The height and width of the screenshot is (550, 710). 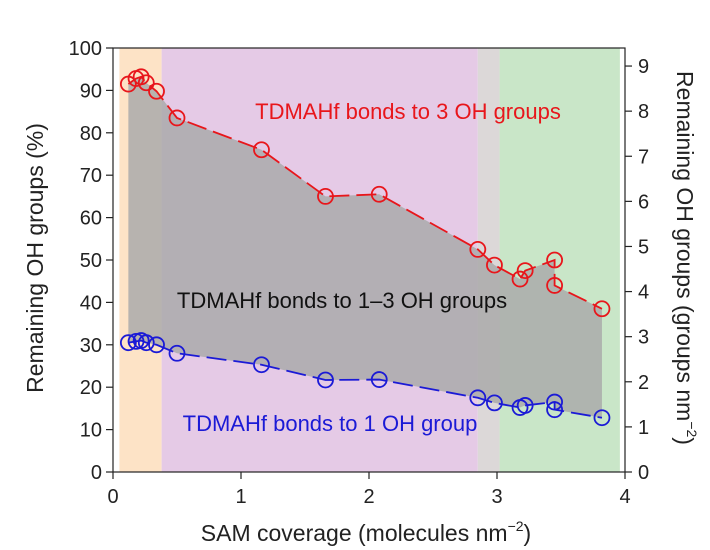 What do you see at coordinates (496, 497) in the screenshot?
I see `x-tick-label: 3` at bounding box center [496, 497].